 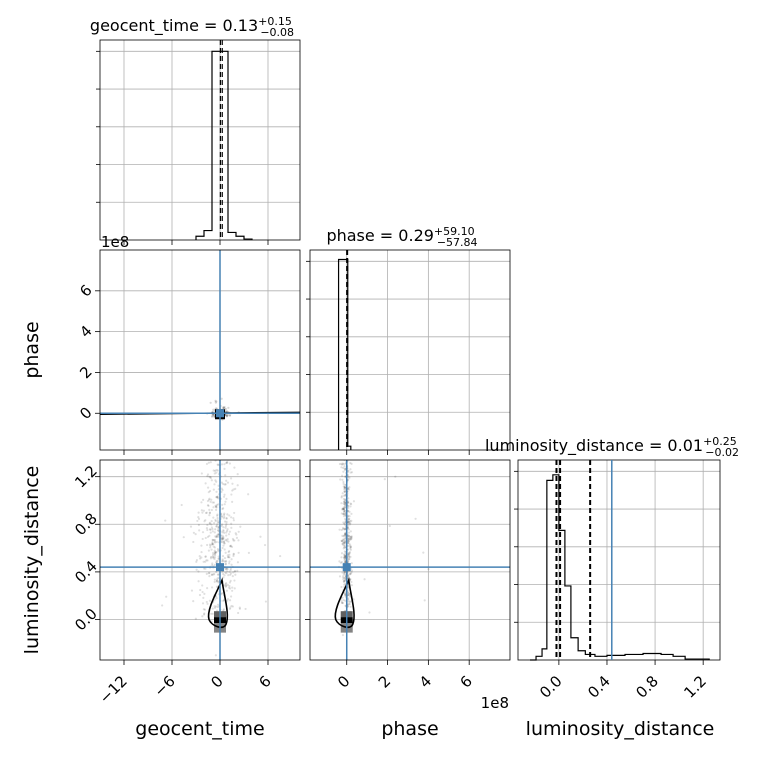 I want to click on y-axis-label-luminosity-distance: luminosity_distance, so click(x=32, y=560).